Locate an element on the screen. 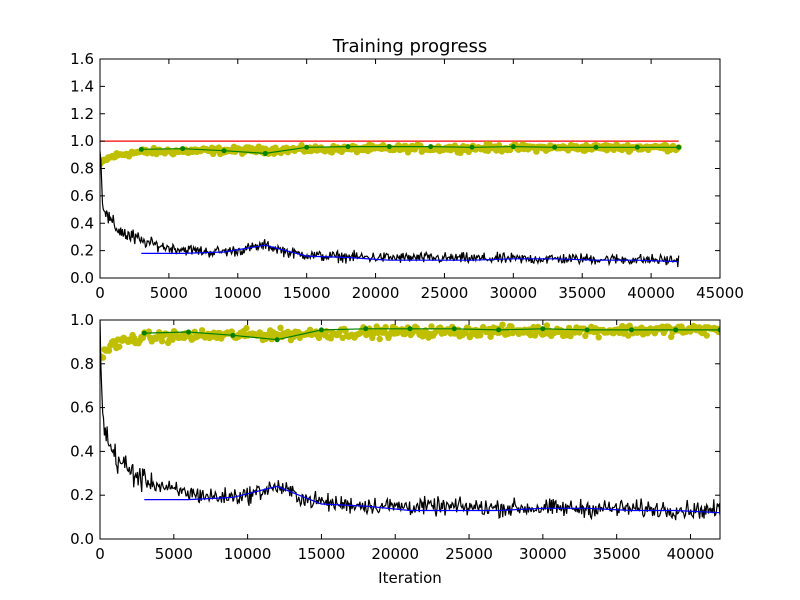  x-axis-label: Iteration is located at coordinates (410, 578).